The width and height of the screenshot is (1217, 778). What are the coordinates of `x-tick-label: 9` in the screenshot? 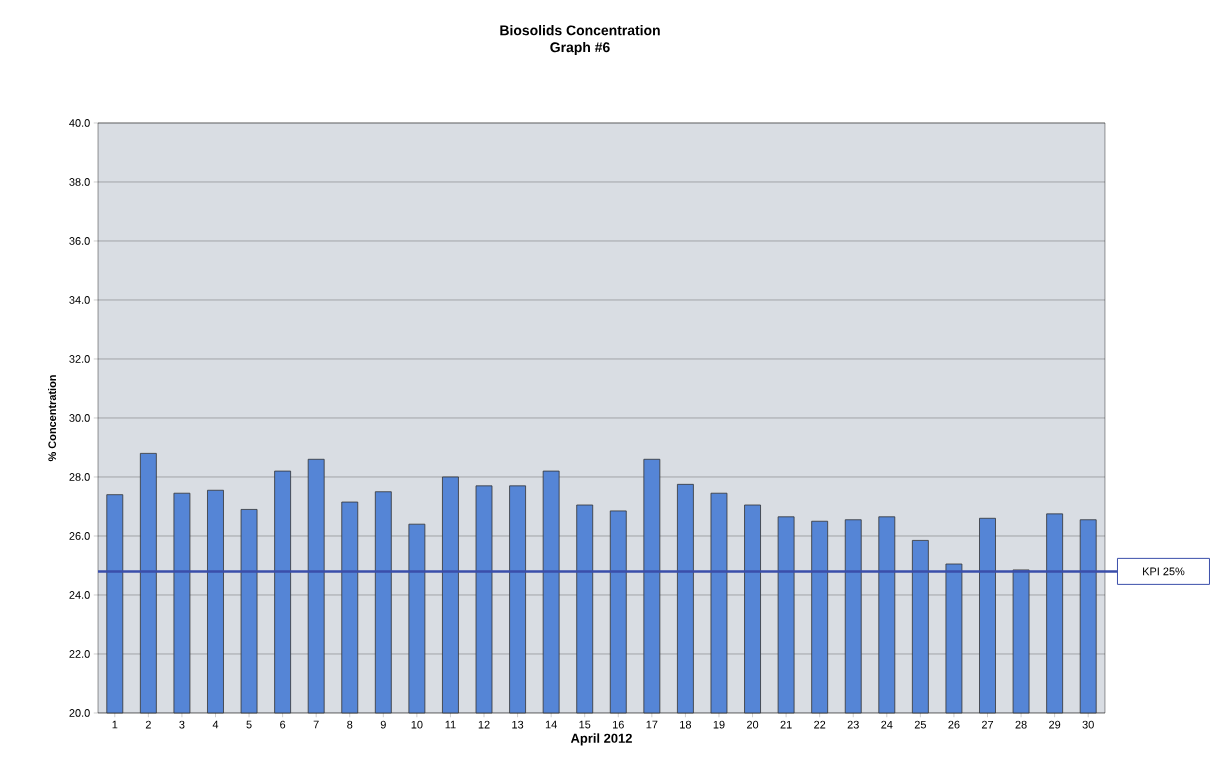 It's located at (383, 724).